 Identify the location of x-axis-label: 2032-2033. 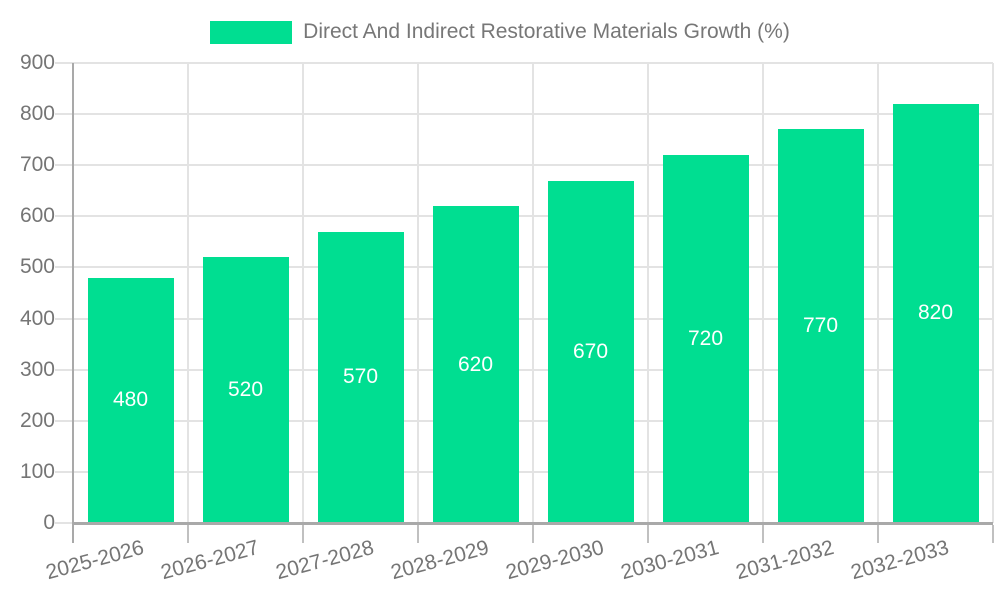
(900, 560).